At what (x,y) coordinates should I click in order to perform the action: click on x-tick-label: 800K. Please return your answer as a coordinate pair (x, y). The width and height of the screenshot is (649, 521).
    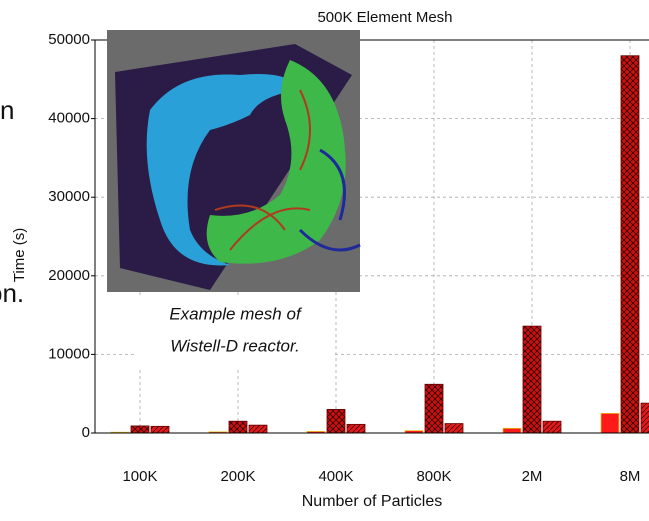
    Looking at the image, I should click on (433, 476).